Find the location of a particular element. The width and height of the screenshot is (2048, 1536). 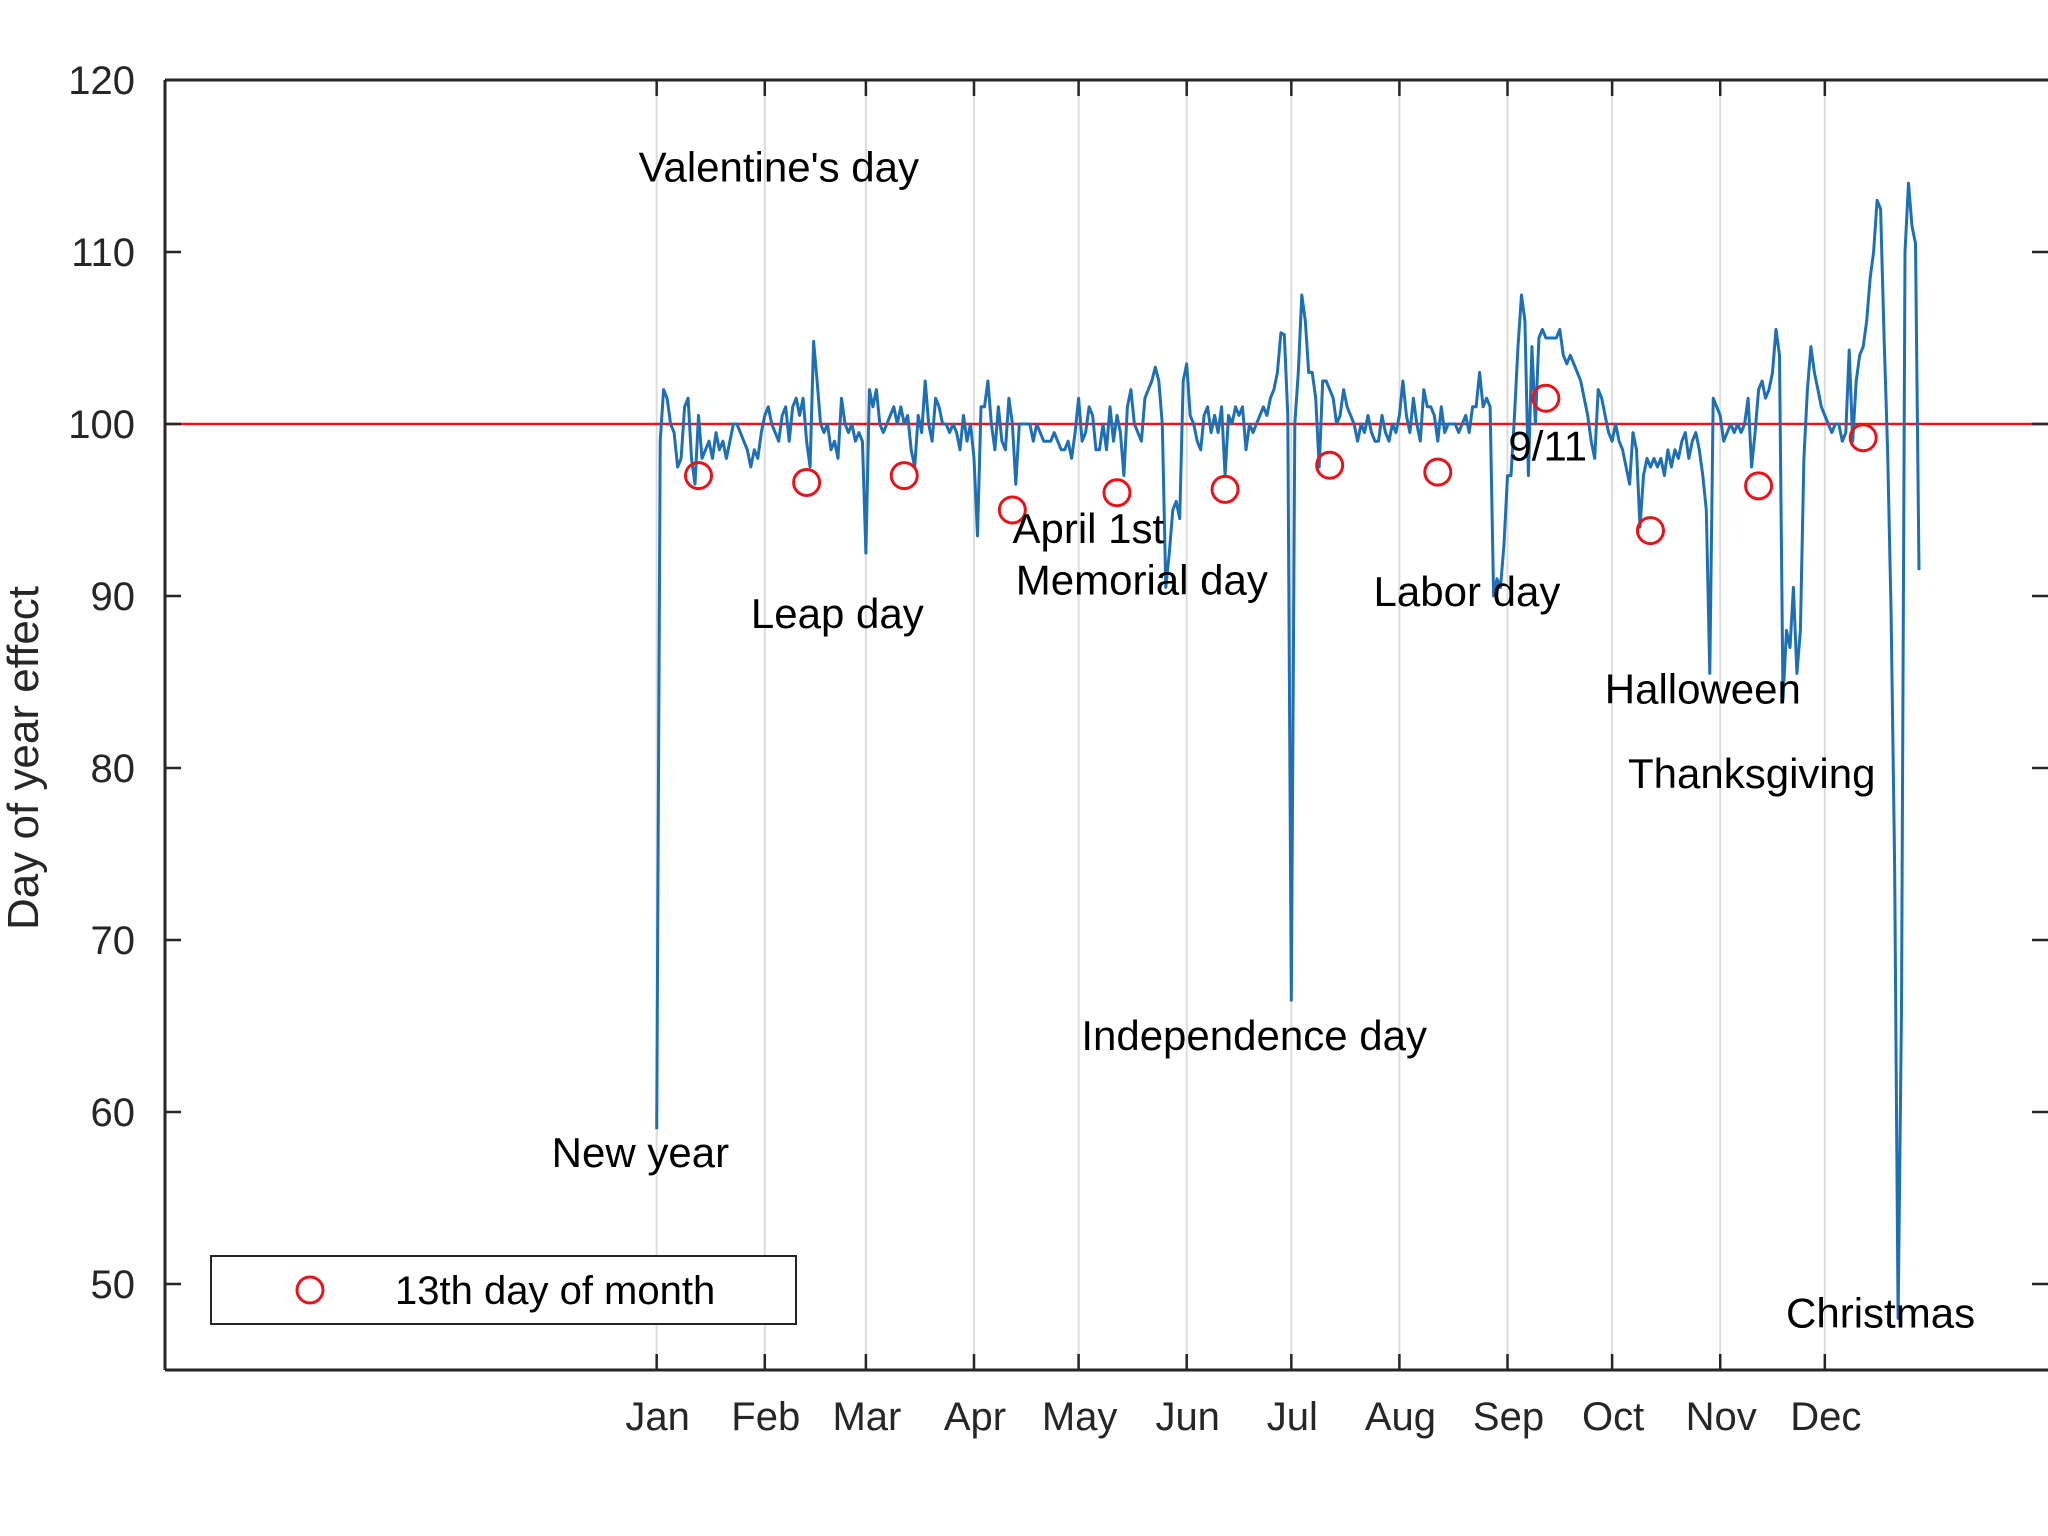

y-tick-label-120: 120 is located at coordinates (101, 81).